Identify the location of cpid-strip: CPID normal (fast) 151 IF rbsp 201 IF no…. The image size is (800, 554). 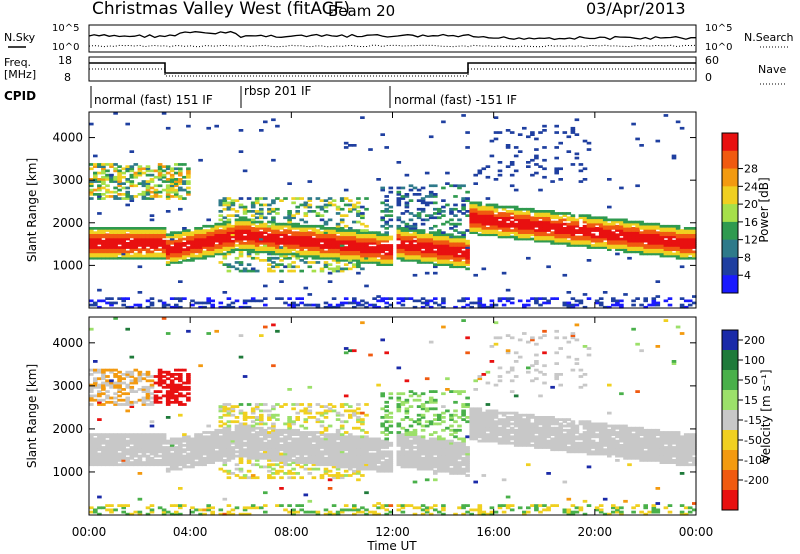
(260, 96).